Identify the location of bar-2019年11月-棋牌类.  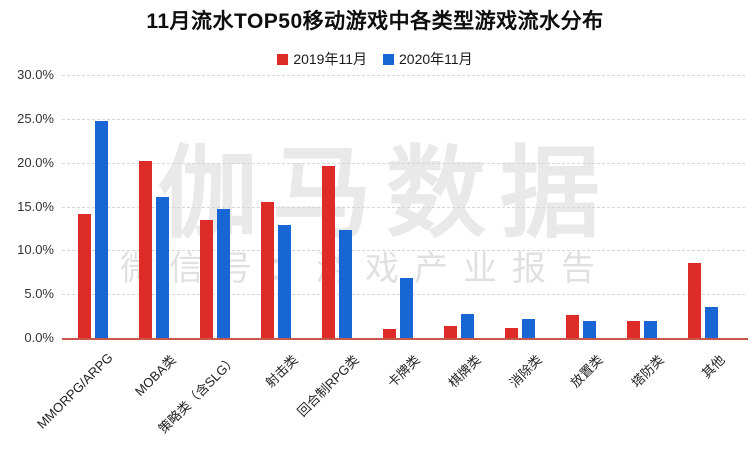
(451, 331).